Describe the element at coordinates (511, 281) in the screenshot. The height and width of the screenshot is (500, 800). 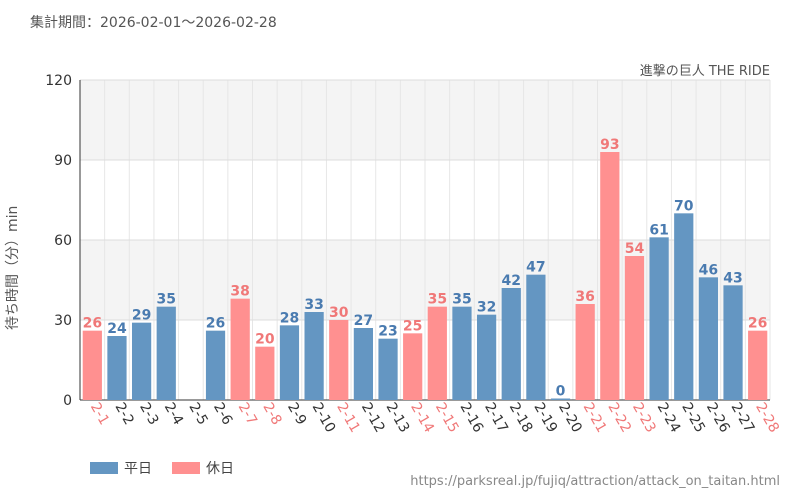
I see `data-label: 42` at that location.